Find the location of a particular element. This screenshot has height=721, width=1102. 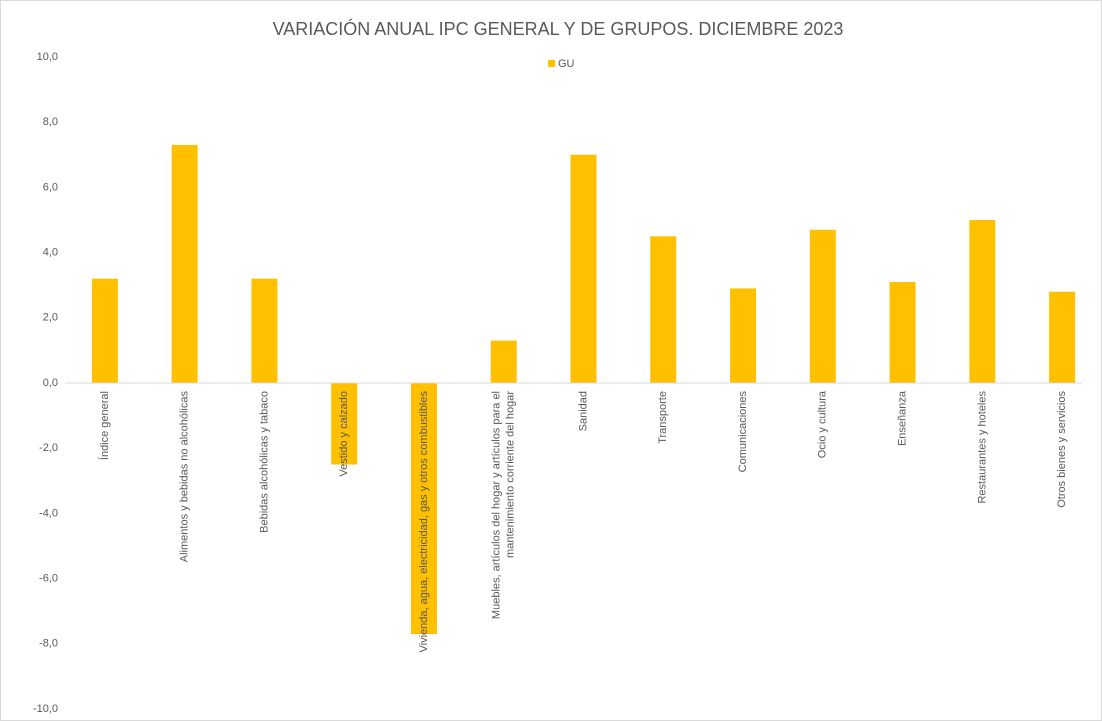

y-tick-label: -8,0 is located at coordinates (48, 644).